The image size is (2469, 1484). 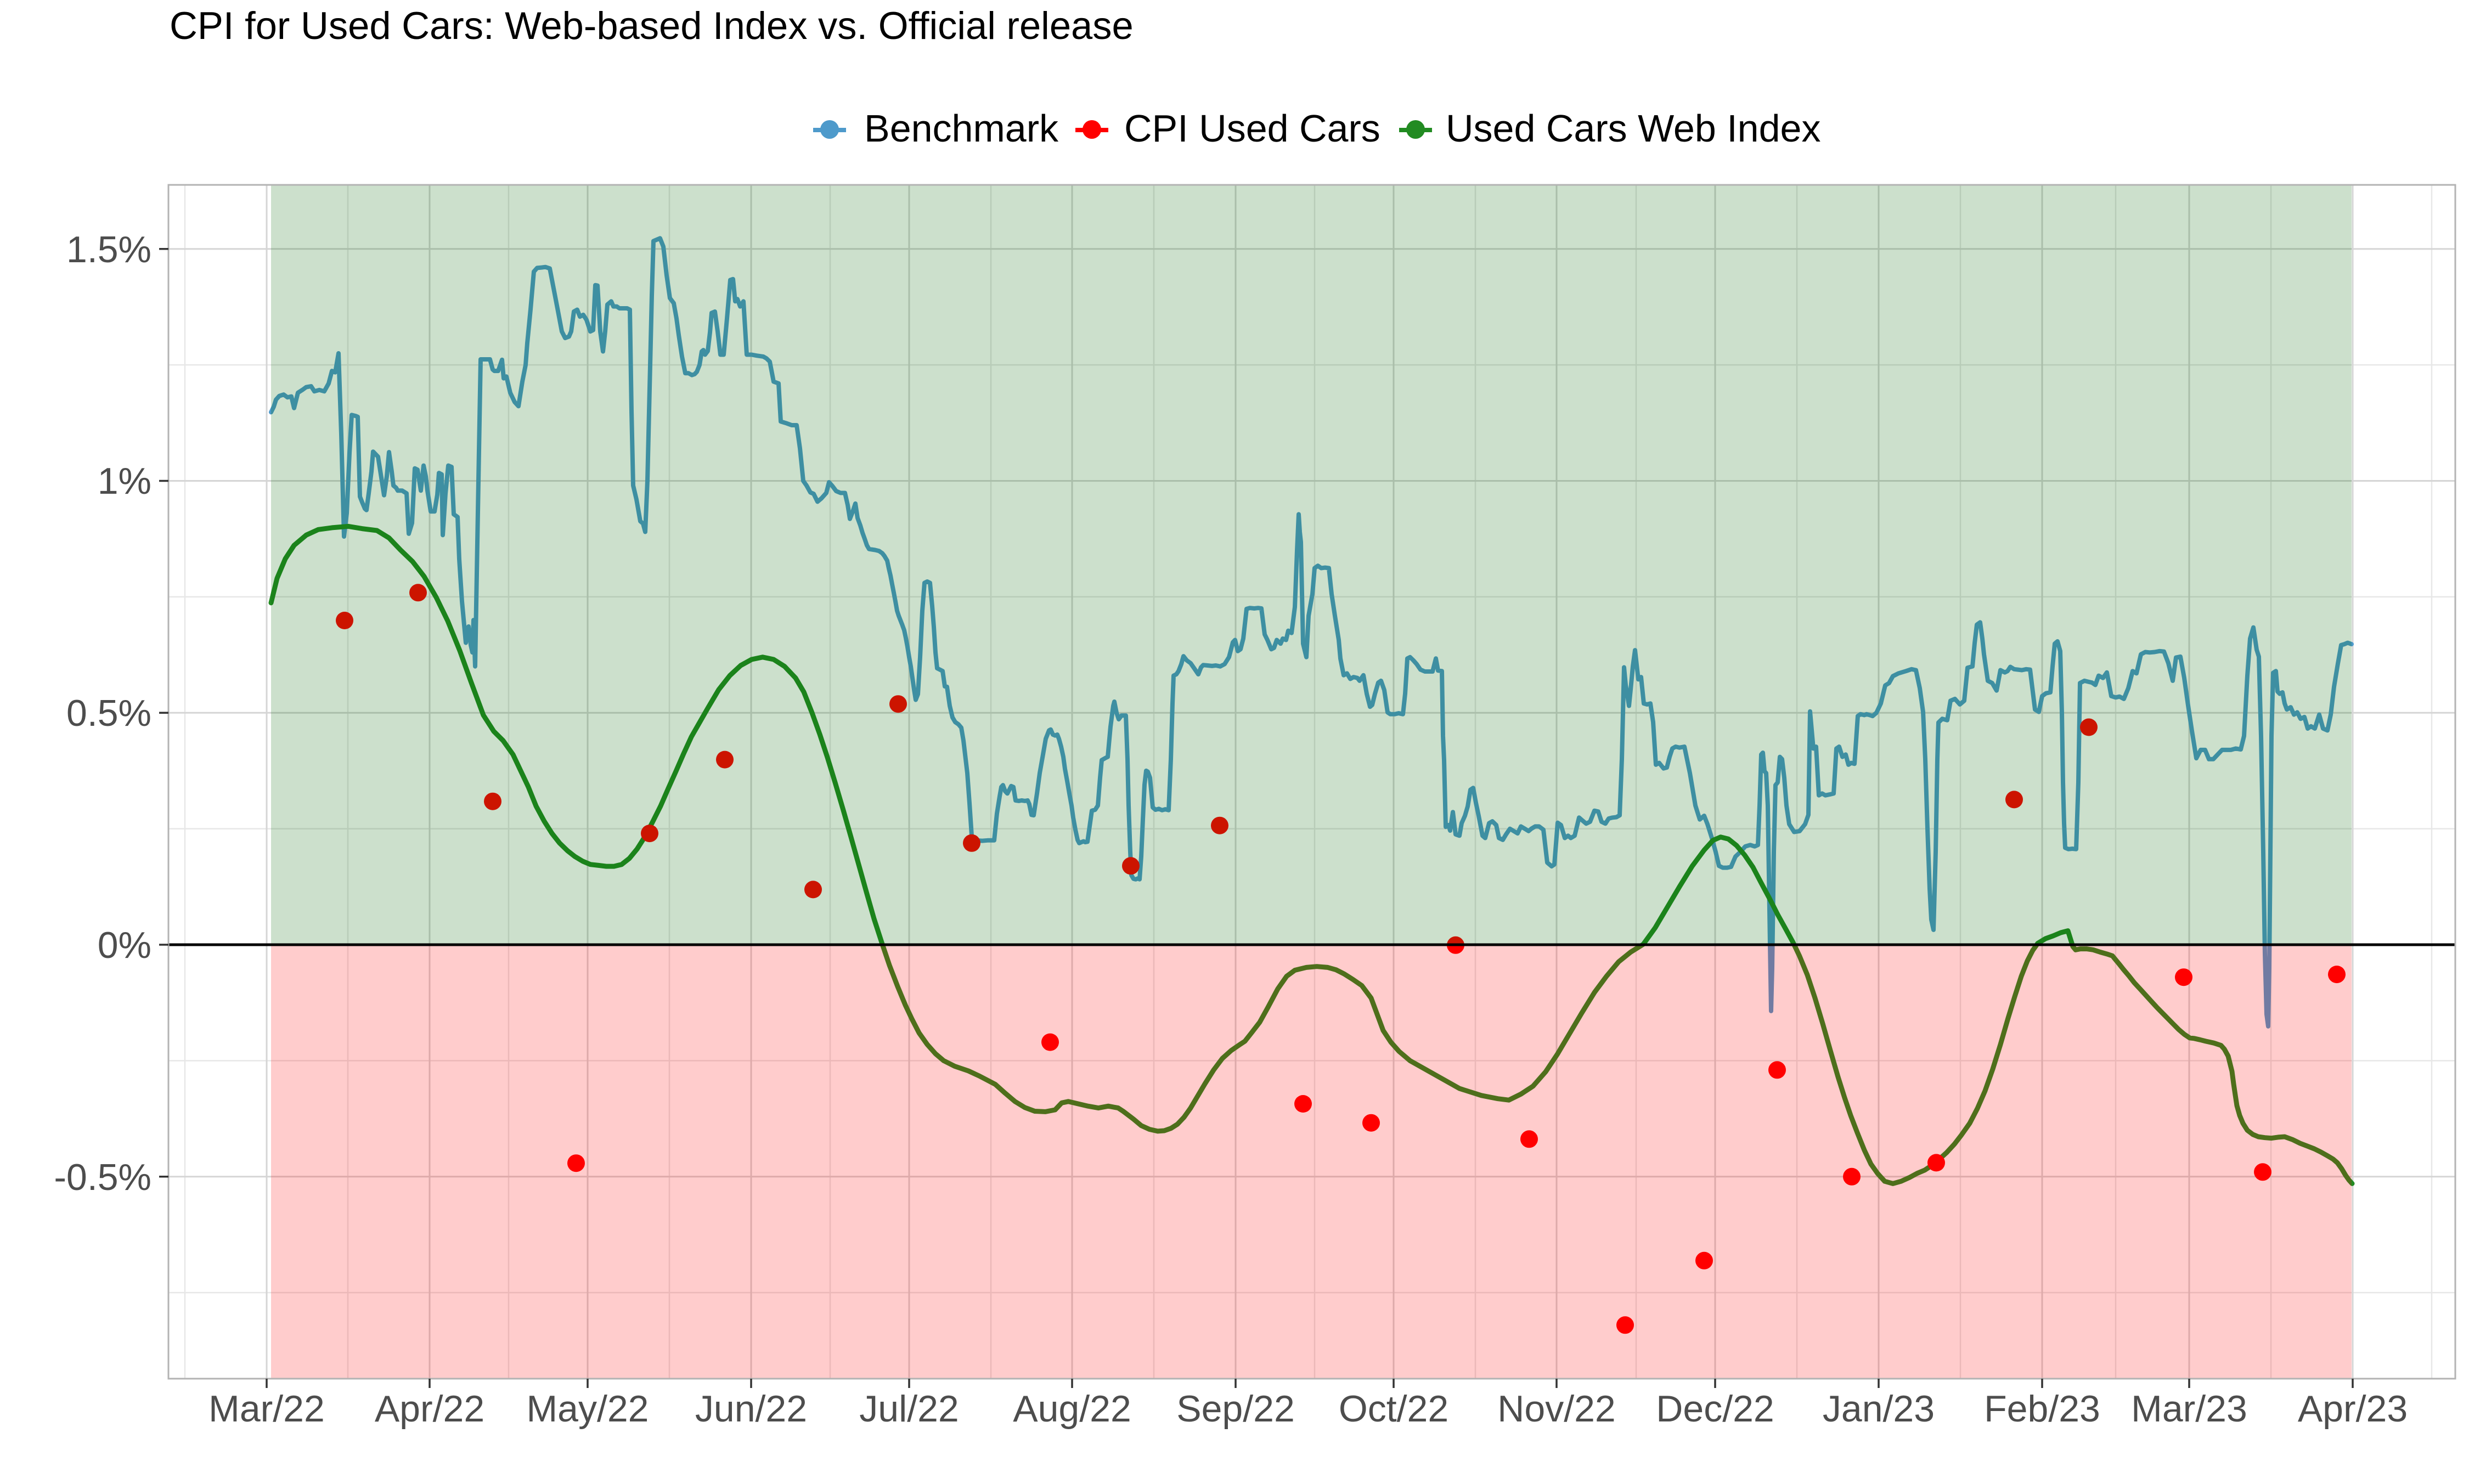 What do you see at coordinates (961, 128) in the screenshot?
I see `svg-text: Benchmark` at bounding box center [961, 128].